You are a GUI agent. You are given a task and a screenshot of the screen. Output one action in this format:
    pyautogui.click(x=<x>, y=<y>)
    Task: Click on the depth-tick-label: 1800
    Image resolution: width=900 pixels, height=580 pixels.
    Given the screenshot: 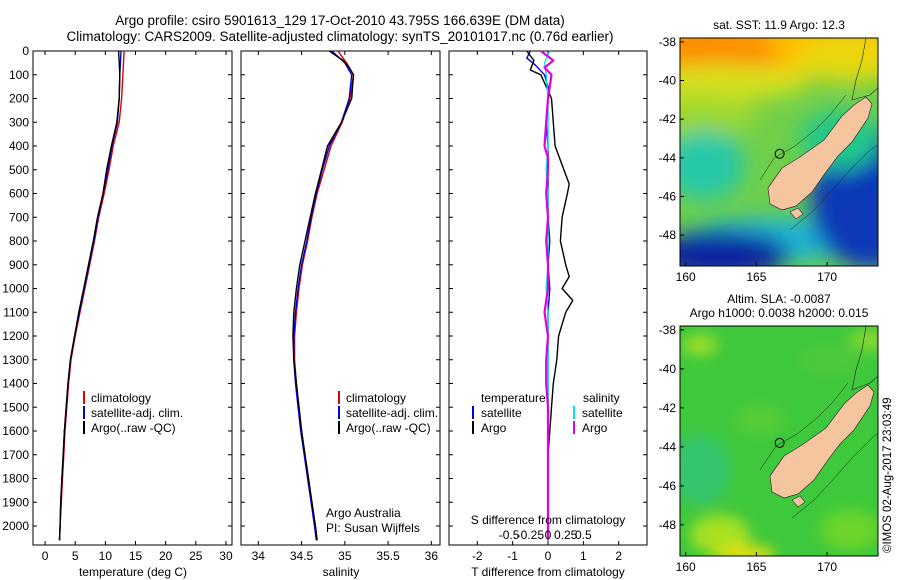 What is the action you would take?
    pyautogui.click(x=15, y=479)
    